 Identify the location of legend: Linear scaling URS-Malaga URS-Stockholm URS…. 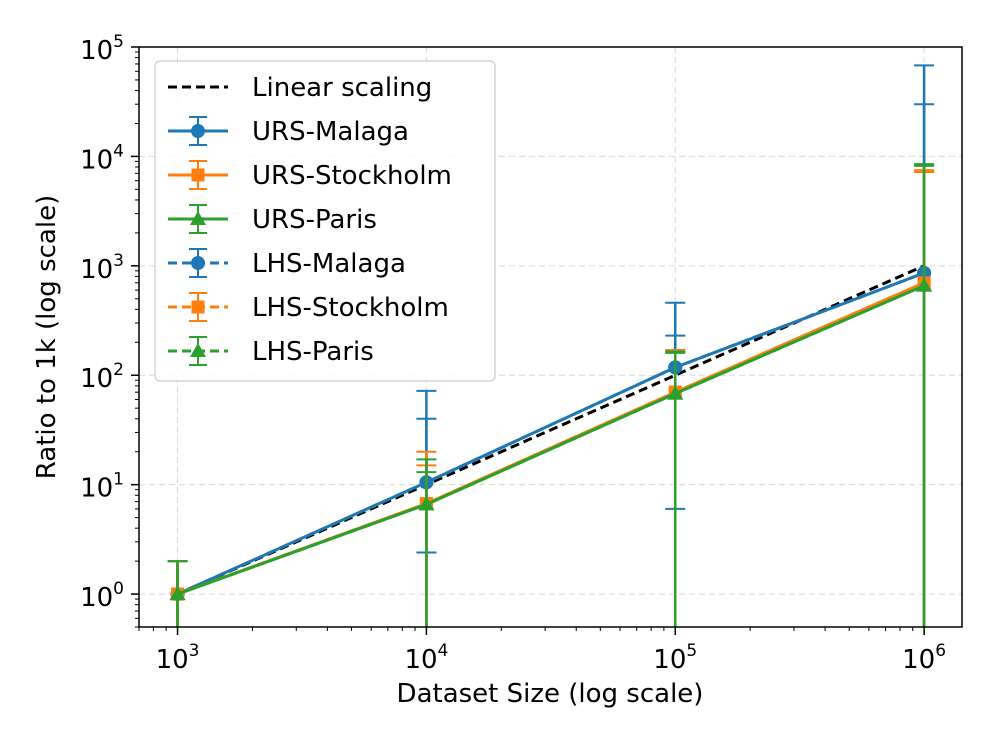
(325, 221).